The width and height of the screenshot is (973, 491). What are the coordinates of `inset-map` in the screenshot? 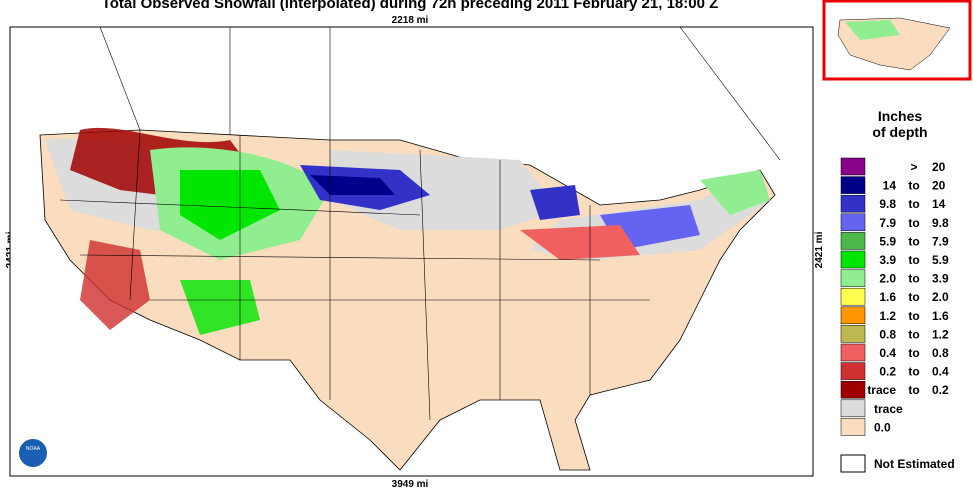 It's located at (897, 40).